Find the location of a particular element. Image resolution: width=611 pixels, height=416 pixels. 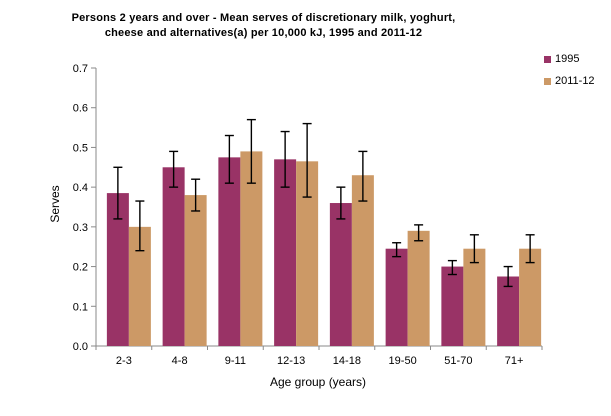

y-tick-label: 0.7 is located at coordinates (80, 69).